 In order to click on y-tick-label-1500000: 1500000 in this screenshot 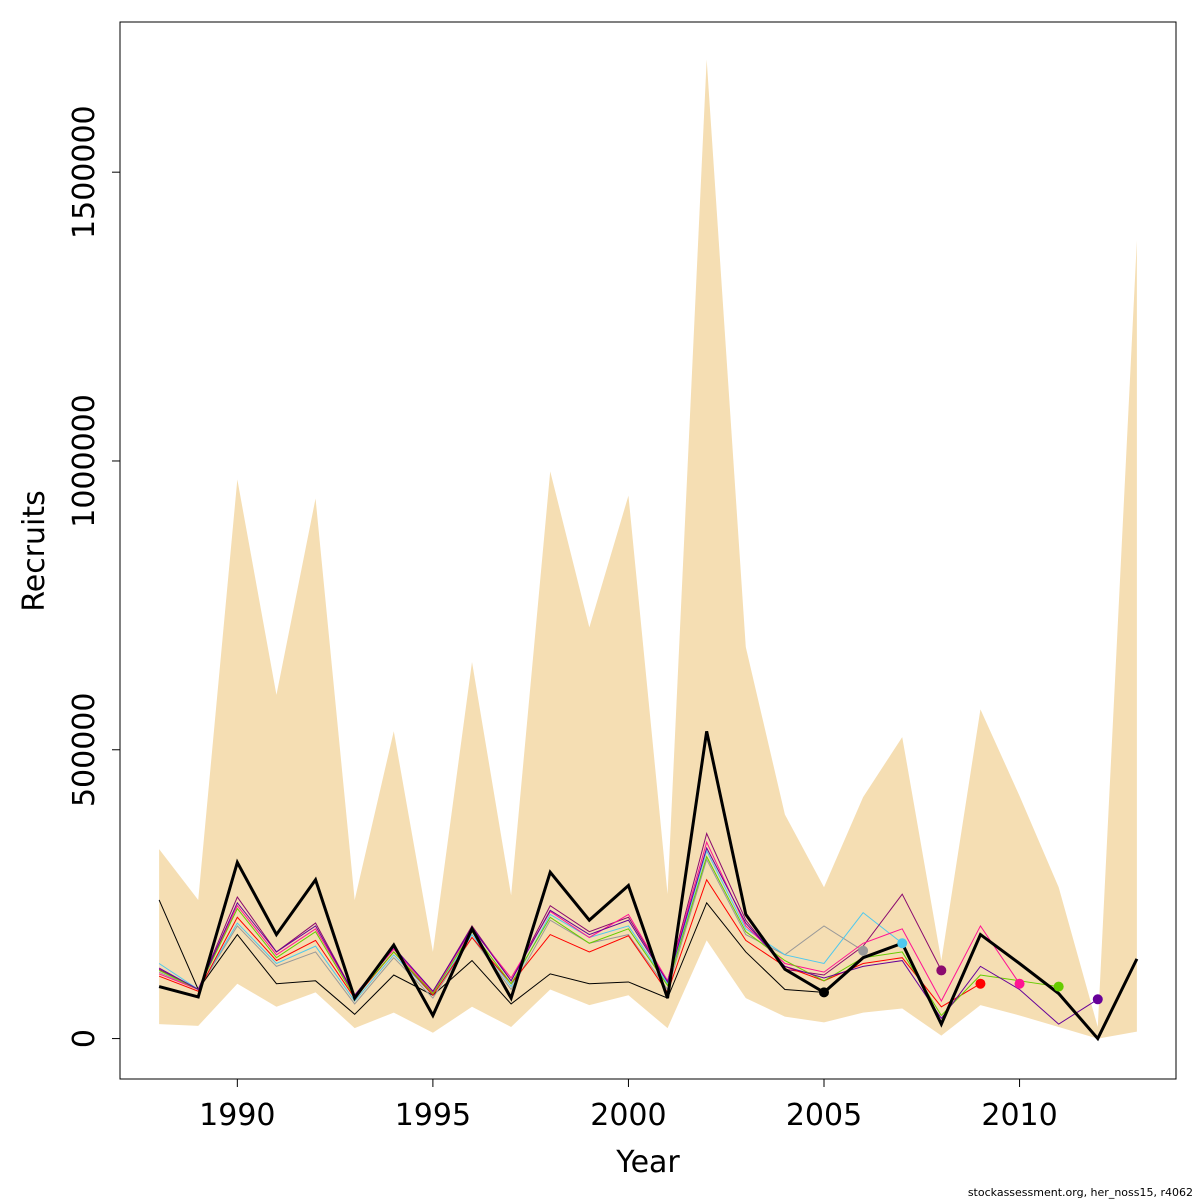, I will do `click(84, 172)`.